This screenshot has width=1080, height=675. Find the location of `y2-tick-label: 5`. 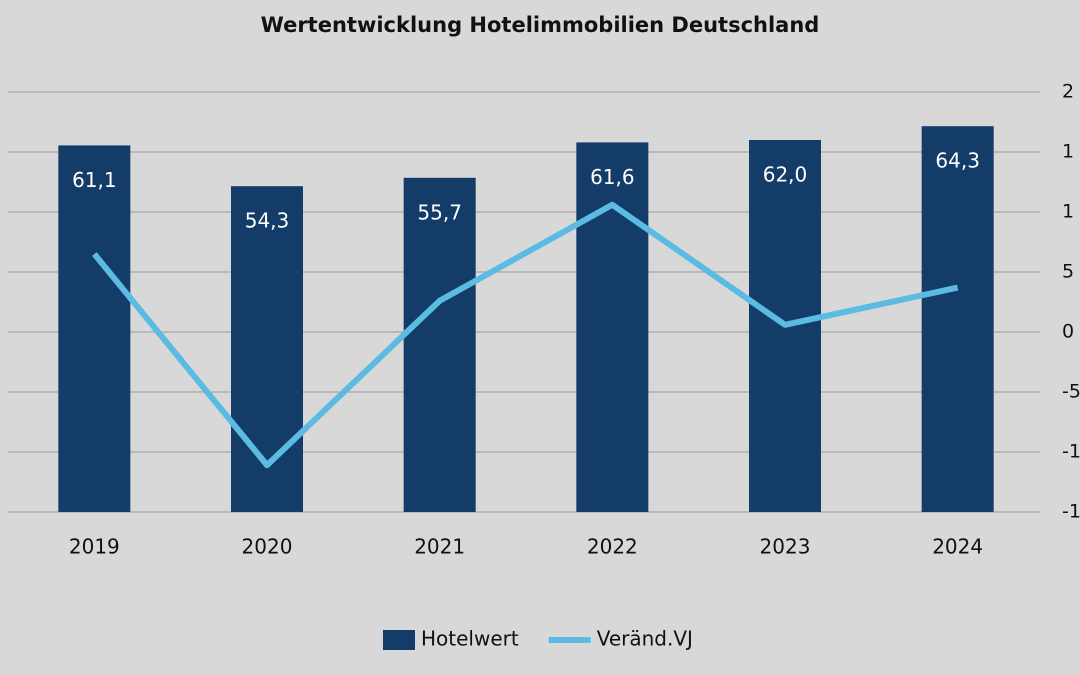

y2-tick-label: 5 is located at coordinates (1068, 272).